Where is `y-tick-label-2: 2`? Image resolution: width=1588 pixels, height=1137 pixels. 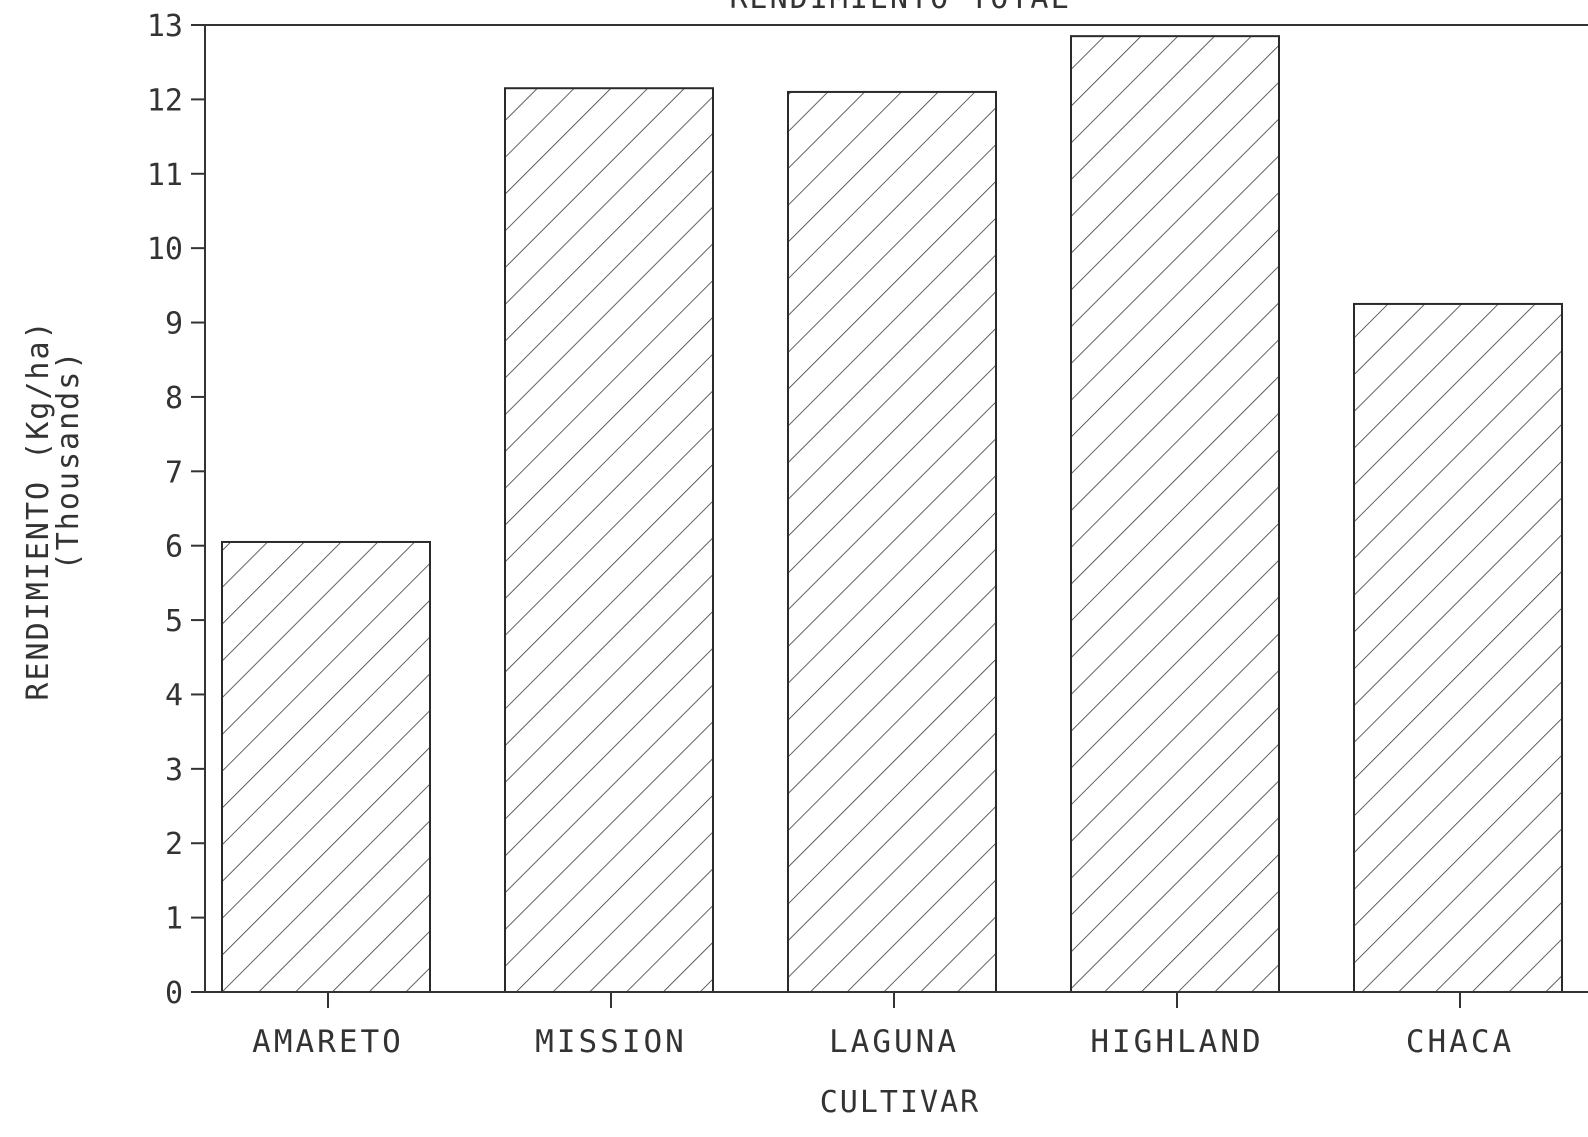
y-tick-label-2: 2 is located at coordinates (174, 844).